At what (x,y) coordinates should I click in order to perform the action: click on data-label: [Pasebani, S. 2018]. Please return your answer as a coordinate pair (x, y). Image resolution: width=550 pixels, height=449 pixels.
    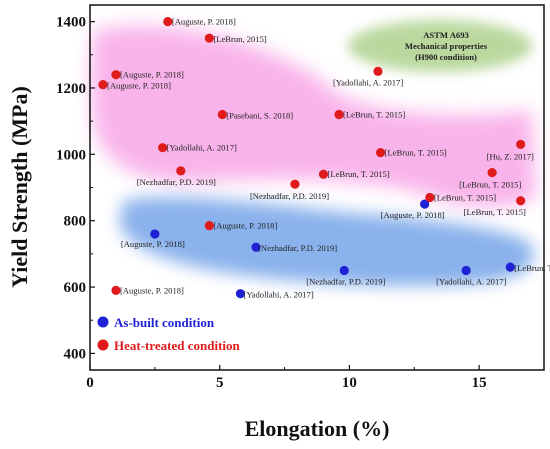
    Looking at the image, I should click on (259, 116).